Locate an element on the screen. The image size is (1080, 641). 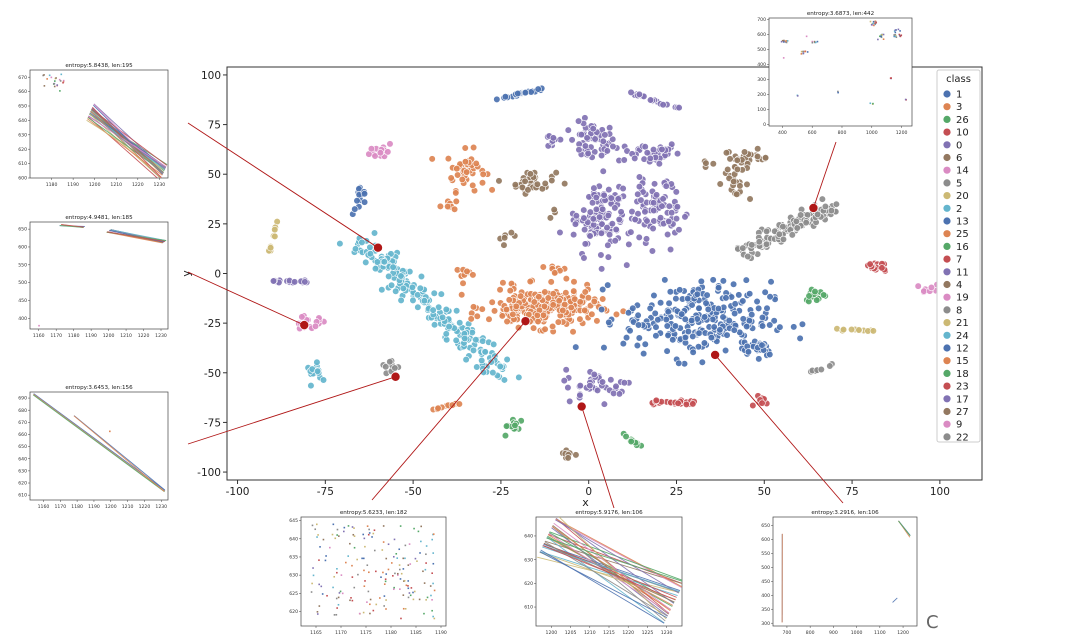
legend-label: 19 is located at coordinates (962, 298).